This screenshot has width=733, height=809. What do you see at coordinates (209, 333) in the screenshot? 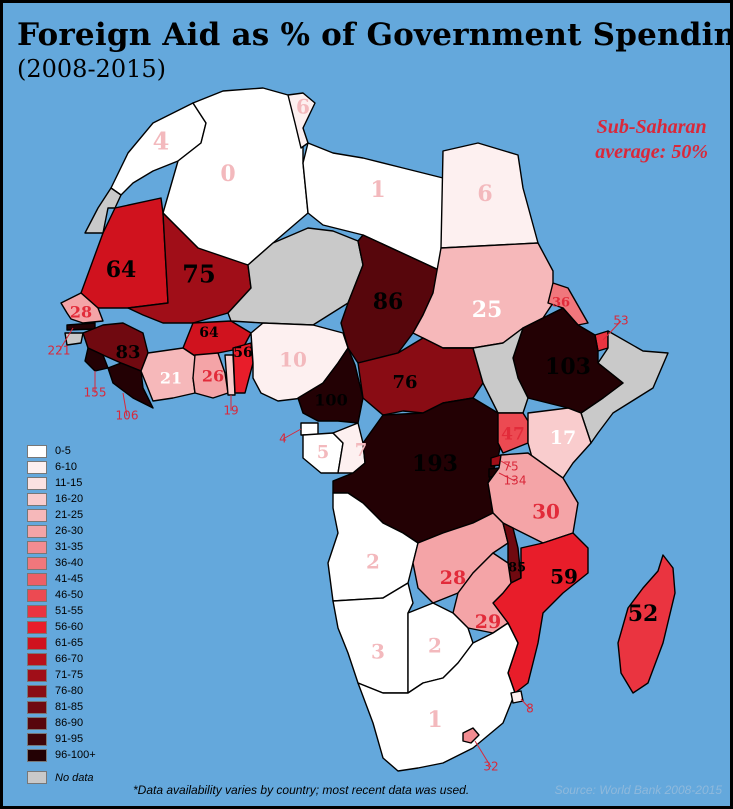
I see `country-value-burkina-faso: 64` at bounding box center [209, 333].